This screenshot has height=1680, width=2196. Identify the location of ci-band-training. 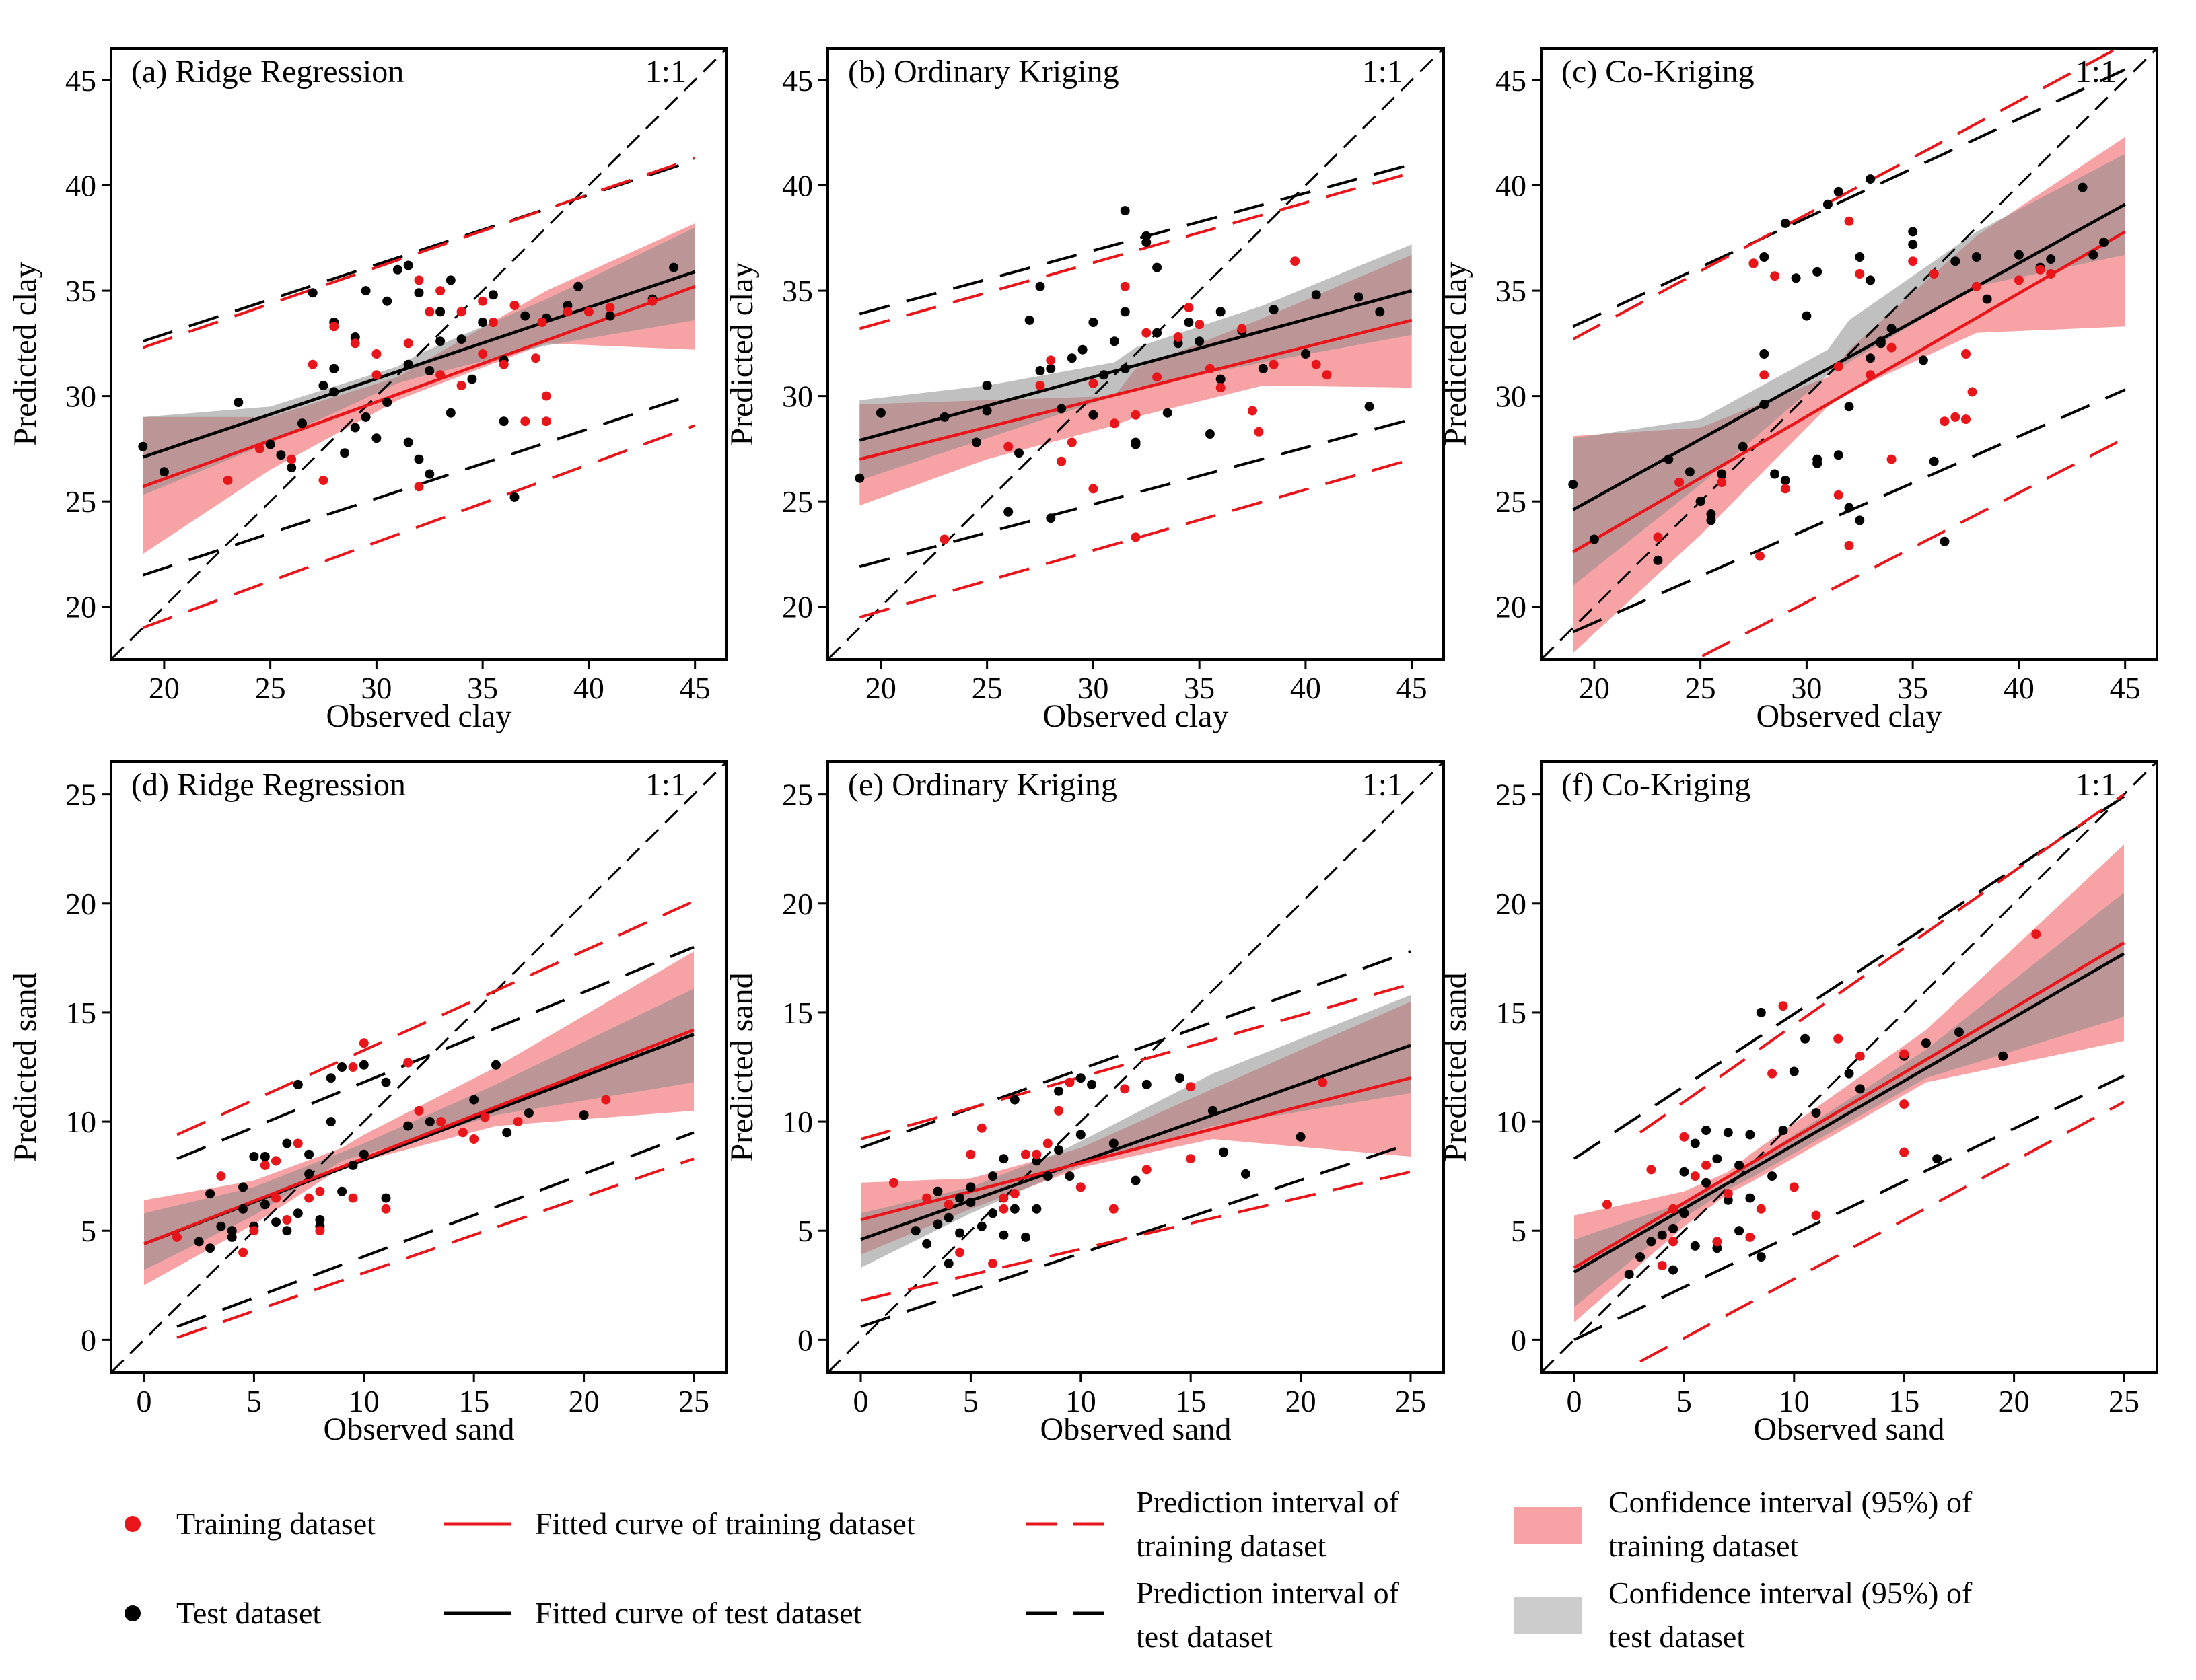
(1849, 1083).